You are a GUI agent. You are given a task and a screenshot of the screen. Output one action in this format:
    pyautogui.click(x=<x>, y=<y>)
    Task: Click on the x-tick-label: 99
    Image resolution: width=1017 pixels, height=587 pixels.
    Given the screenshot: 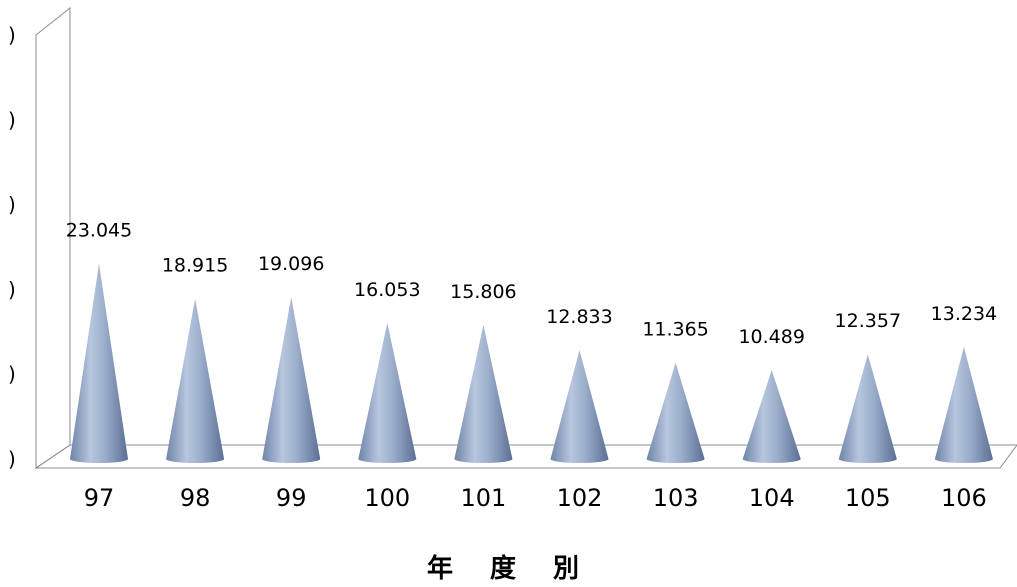 What is the action you would take?
    pyautogui.click(x=291, y=498)
    